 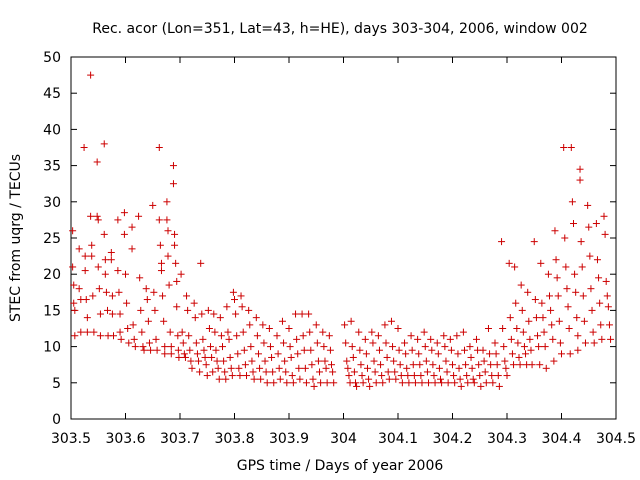 What do you see at coordinates (52, 58) in the screenshot?
I see `y-tick-label: 50` at bounding box center [52, 58].